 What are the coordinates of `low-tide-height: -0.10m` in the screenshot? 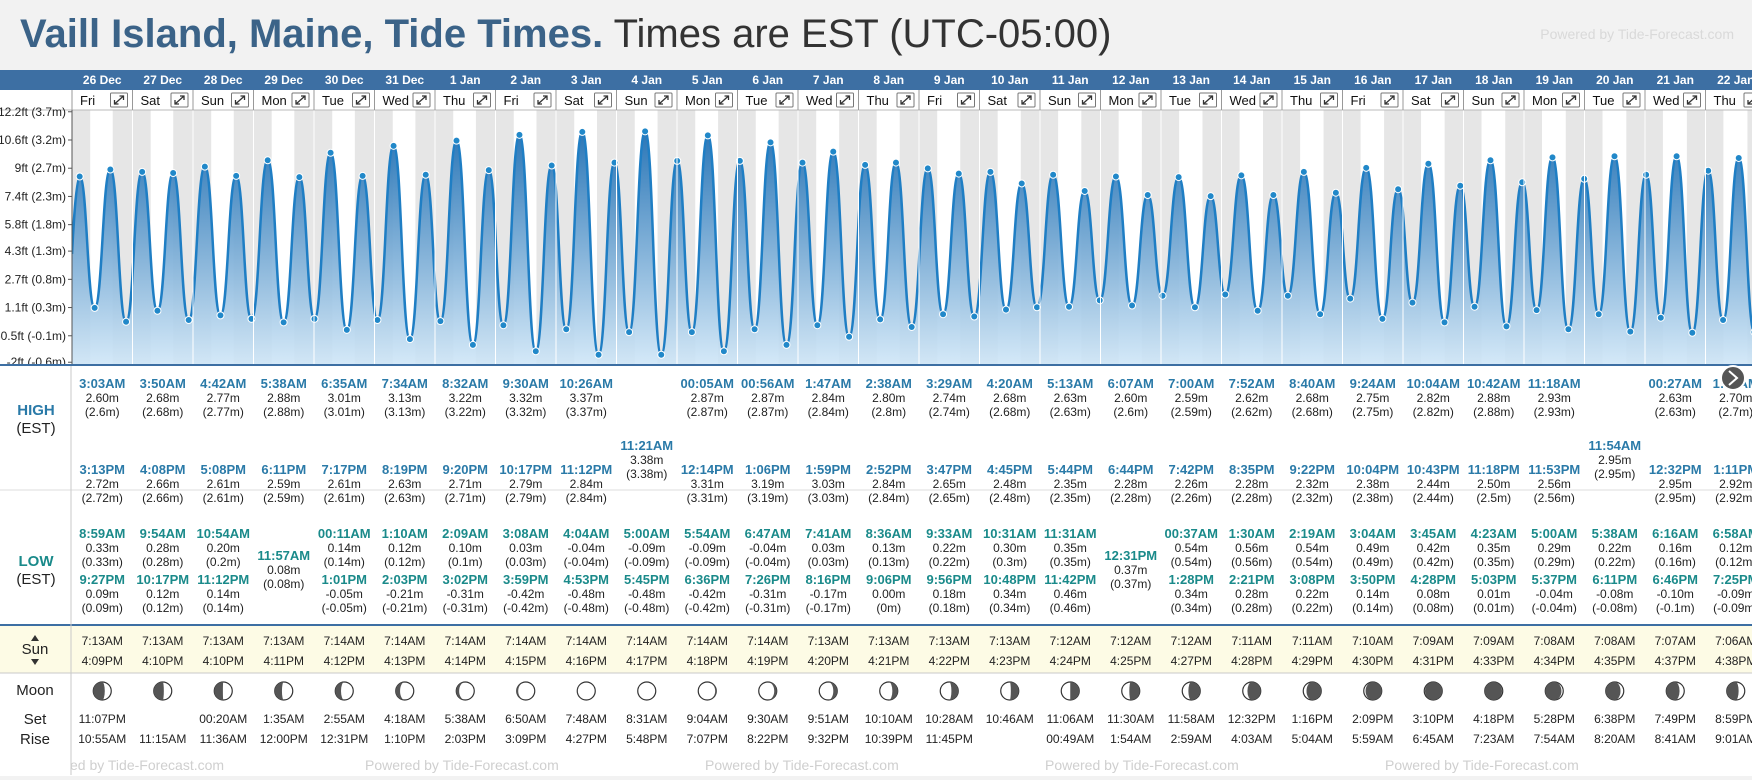 It's located at (1675, 594).